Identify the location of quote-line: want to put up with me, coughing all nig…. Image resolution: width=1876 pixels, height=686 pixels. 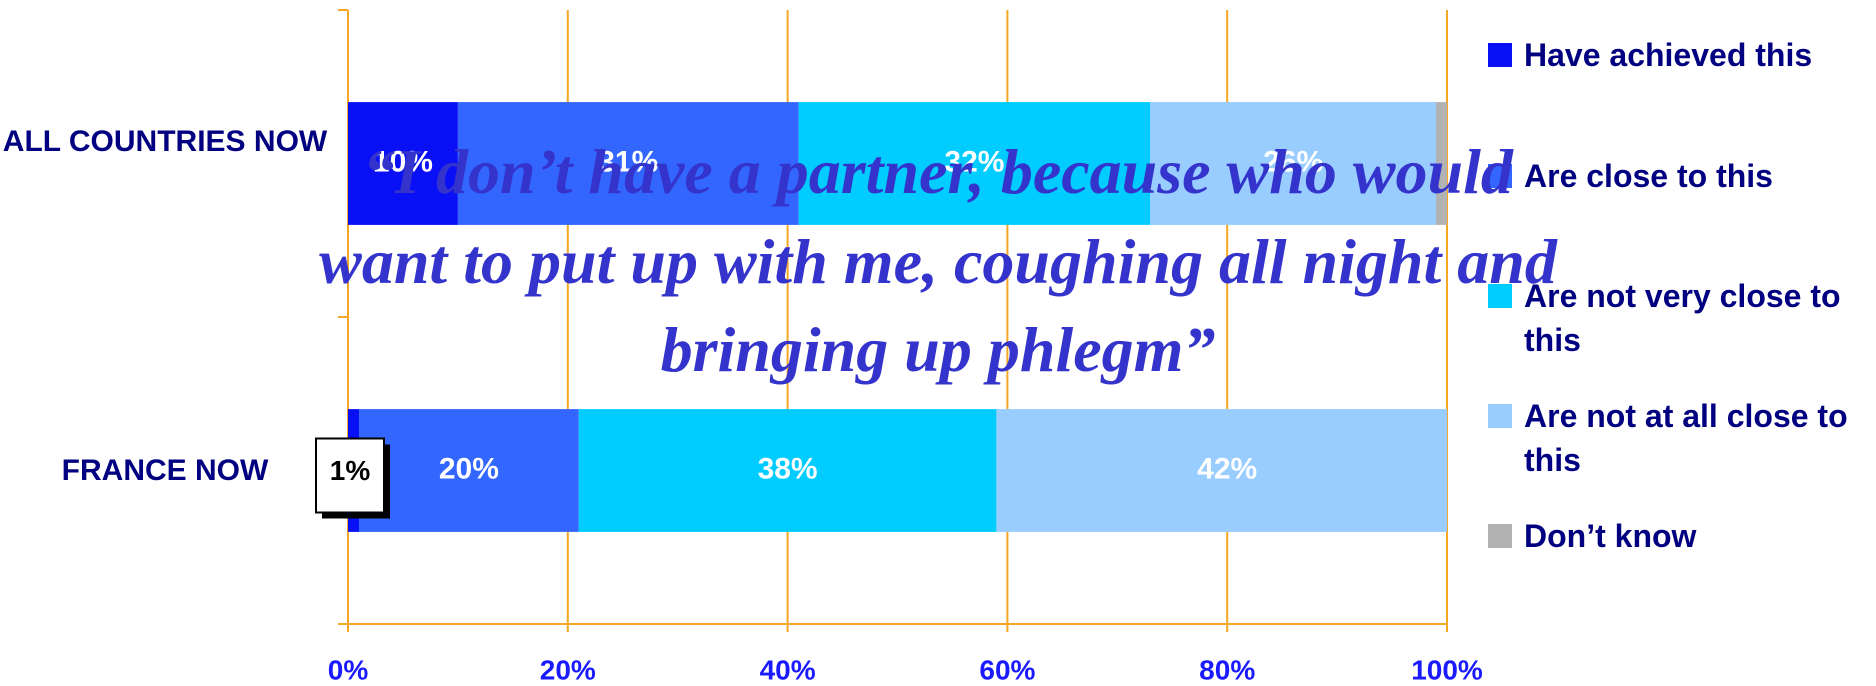
(938, 261).